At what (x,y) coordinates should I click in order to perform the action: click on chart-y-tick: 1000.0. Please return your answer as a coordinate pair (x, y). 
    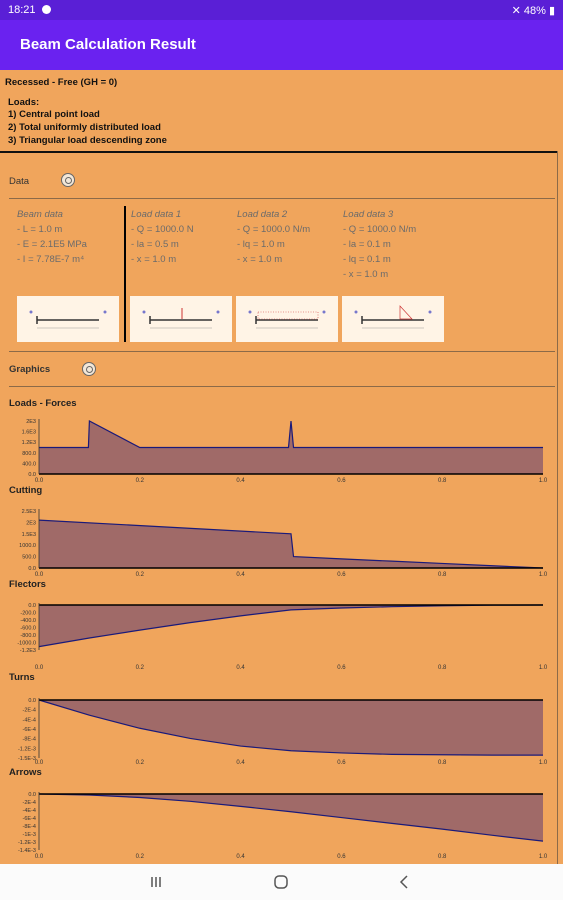
    Looking at the image, I should click on (27, 546).